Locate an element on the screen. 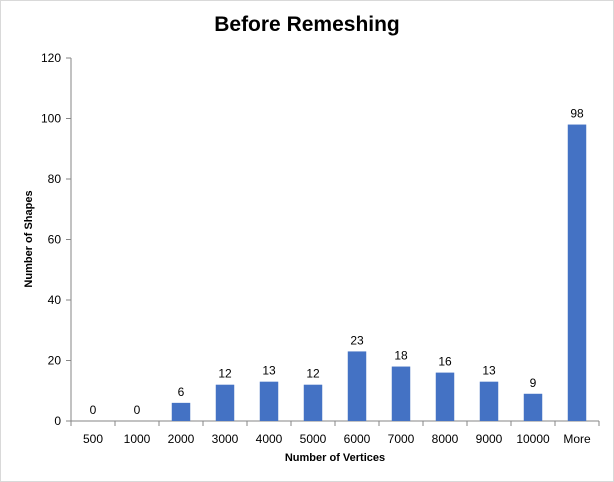 This screenshot has width=614, height=482. x-tick-label-2000: 2000 is located at coordinates (181, 439).